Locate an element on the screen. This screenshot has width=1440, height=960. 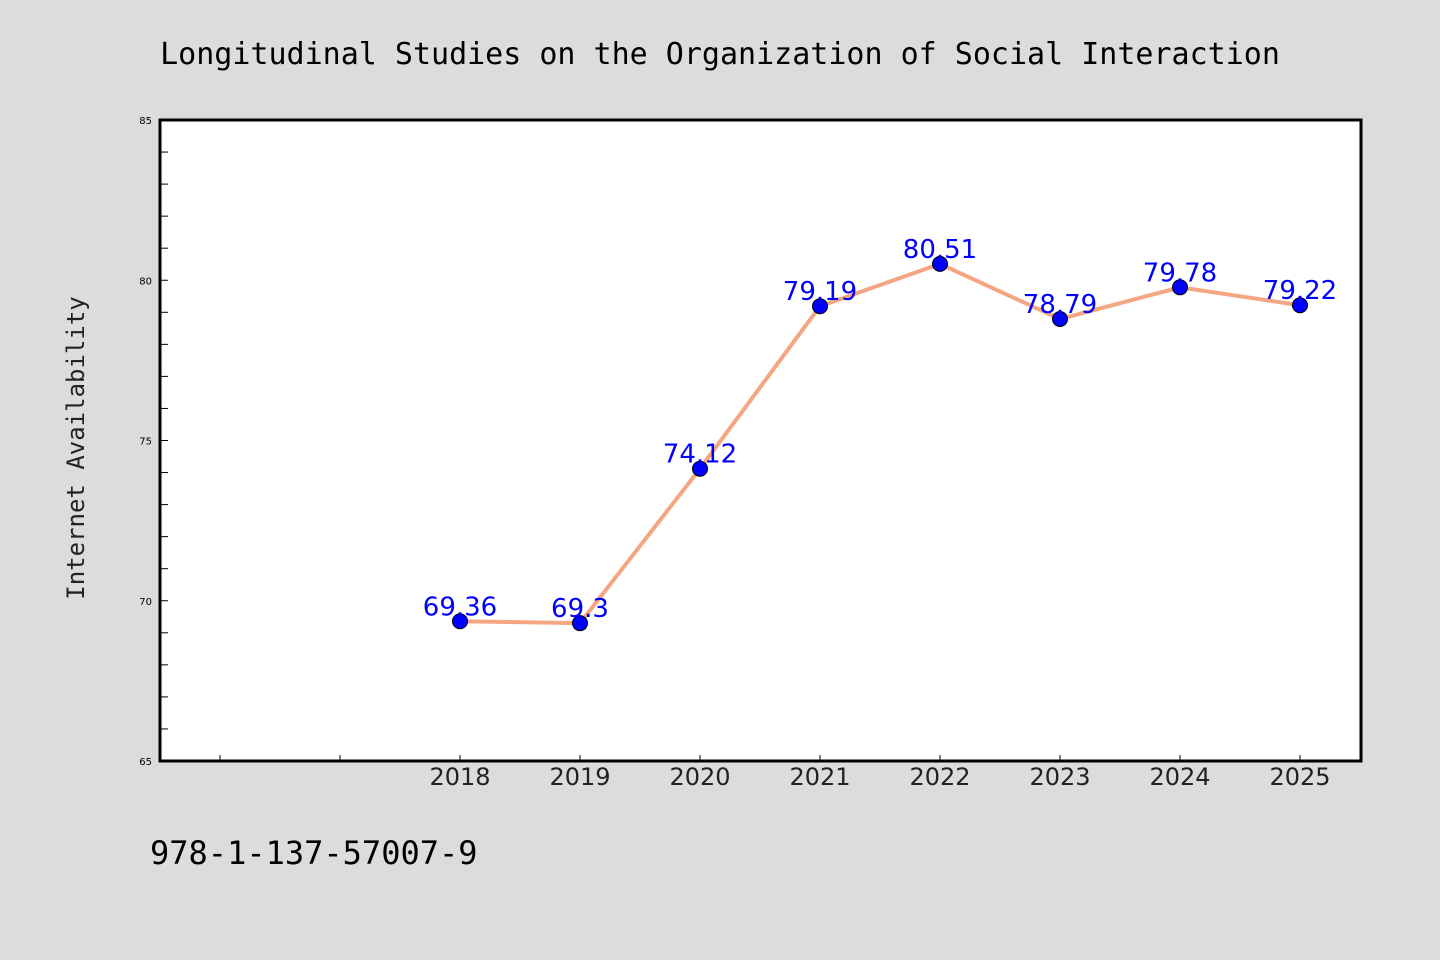
x-tick-label-2021: 2021 is located at coordinates (819, 777).